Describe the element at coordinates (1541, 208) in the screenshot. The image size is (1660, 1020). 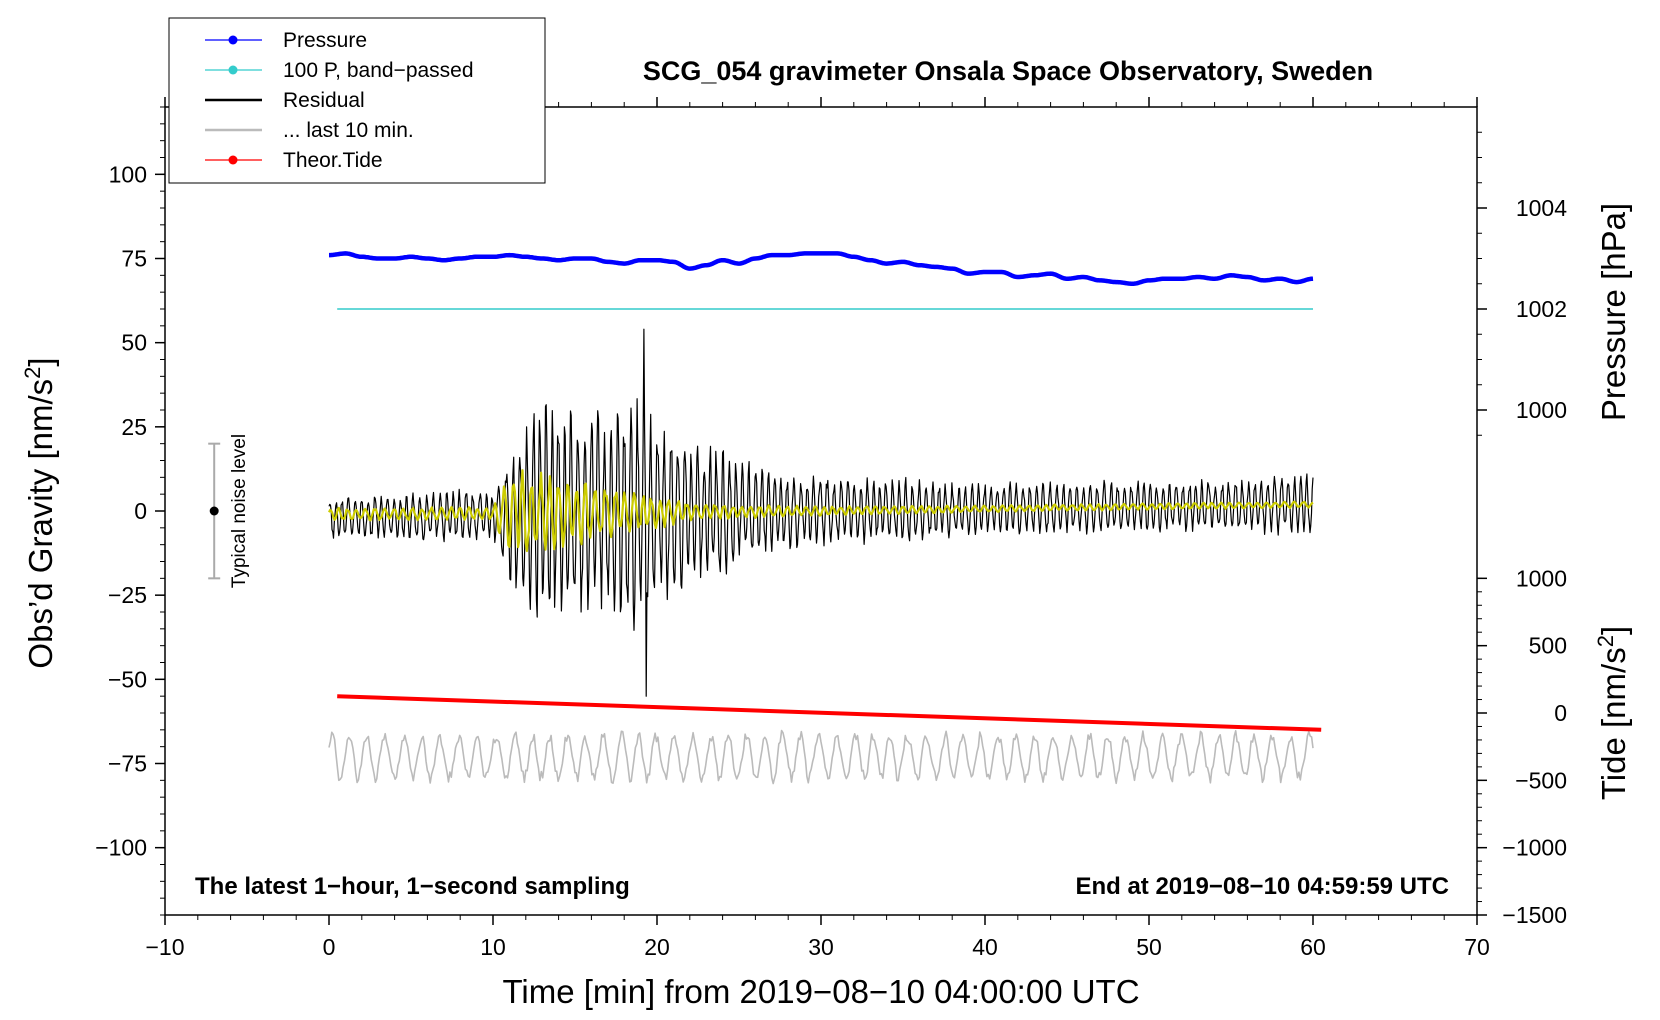
I see `y-right-pressure-tick-label: 1004` at that location.